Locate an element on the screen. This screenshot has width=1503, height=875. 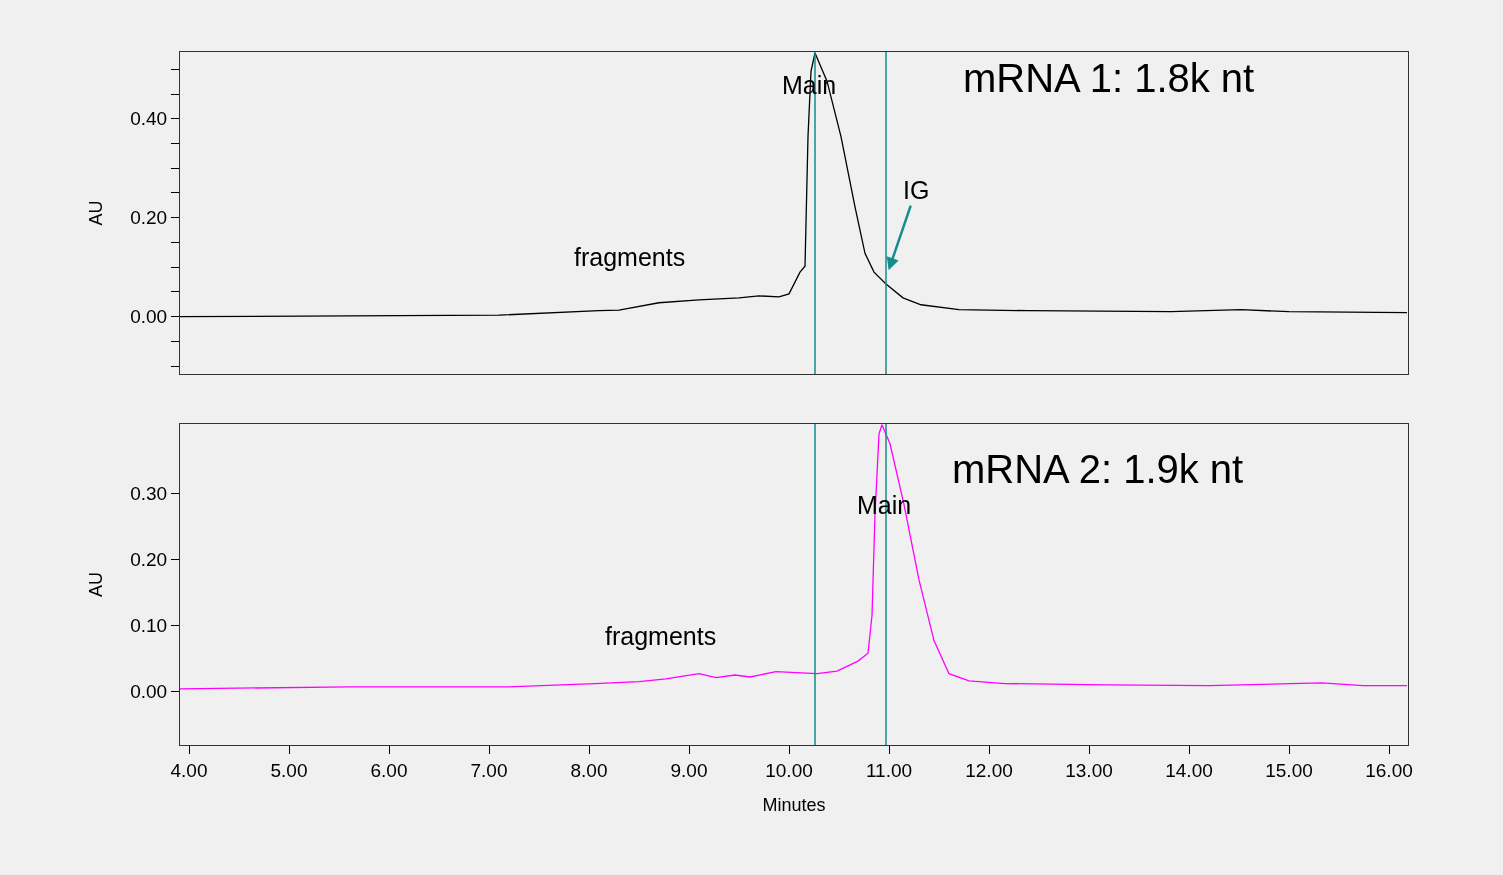
x-tick-label: 14.00 is located at coordinates (1189, 770).